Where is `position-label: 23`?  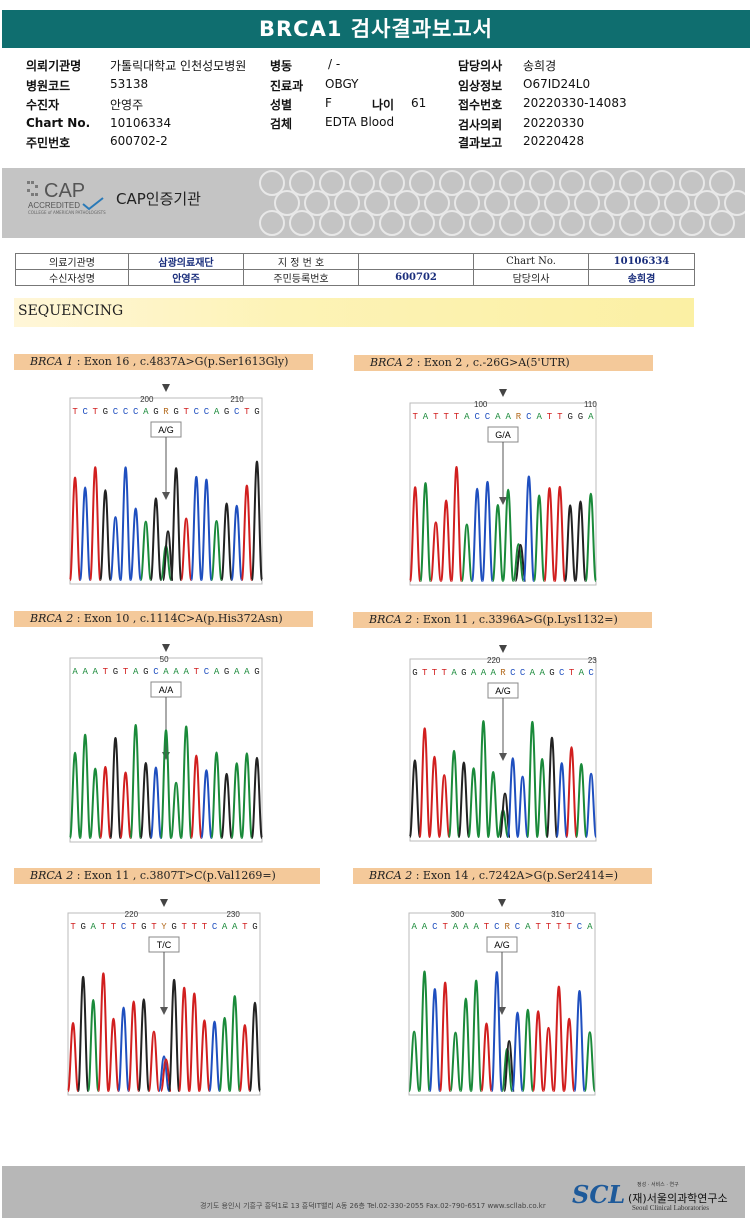
position-label: 23 is located at coordinates (592, 660).